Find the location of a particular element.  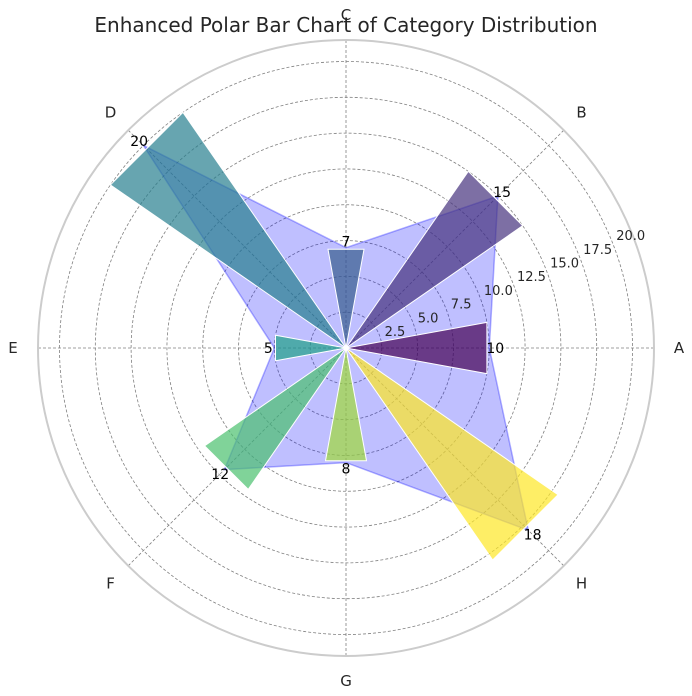

data-label-A: 10 is located at coordinates (495, 349).